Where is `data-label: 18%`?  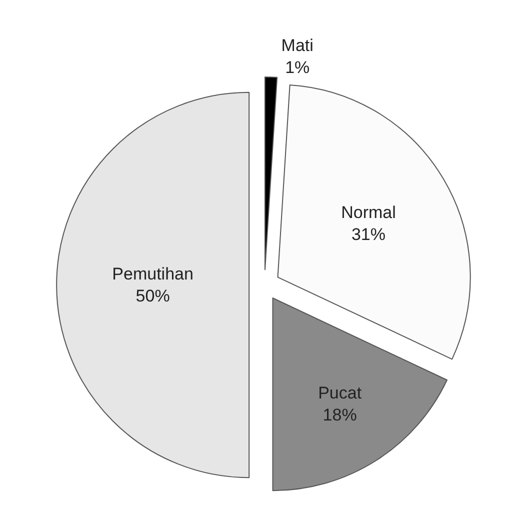 data-label: 18% is located at coordinates (339, 414).